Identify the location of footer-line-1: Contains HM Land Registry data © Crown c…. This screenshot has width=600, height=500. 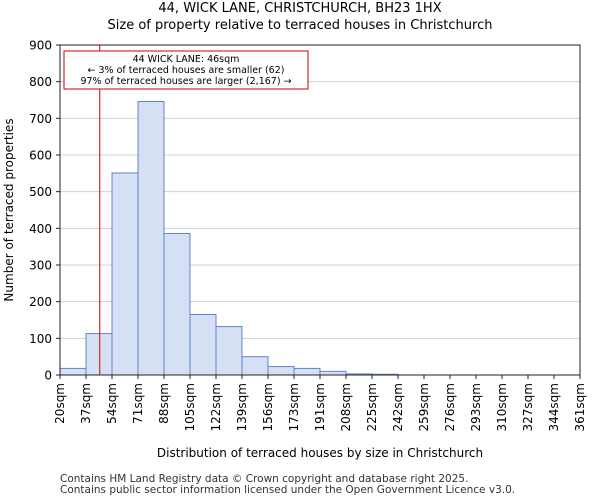
(264, 479).